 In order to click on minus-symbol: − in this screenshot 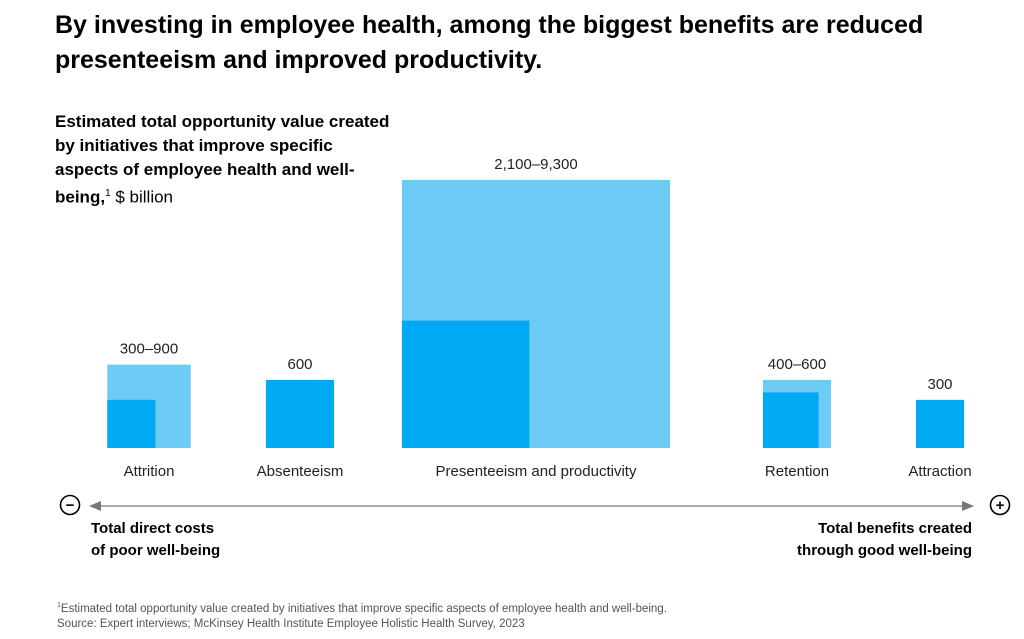, I will do `click(70, 505)`.